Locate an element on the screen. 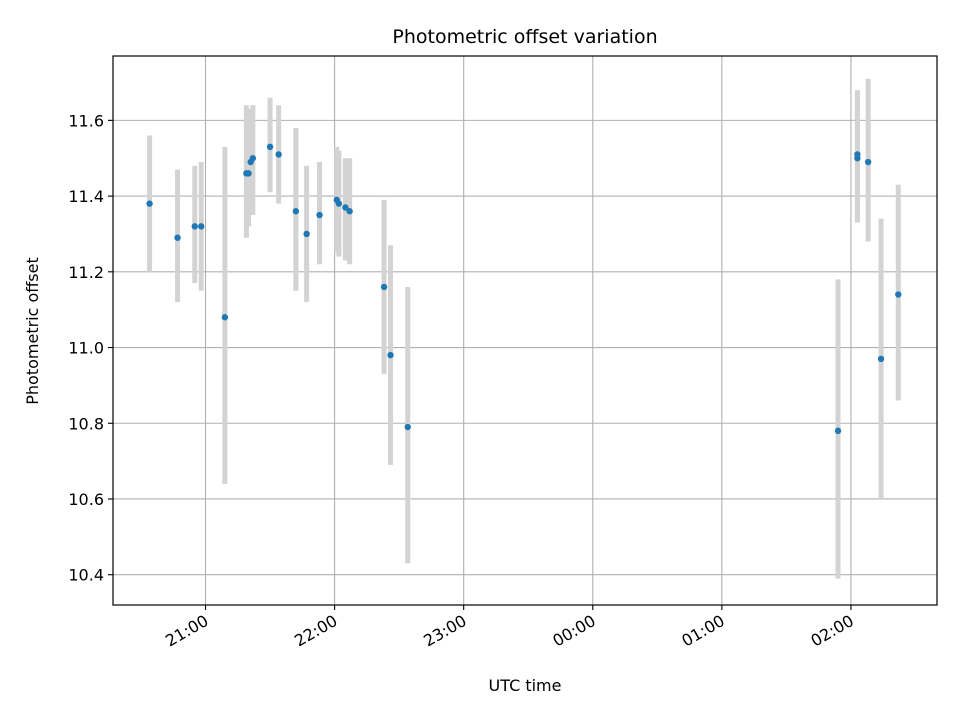  y-tick-label: 10.8 is located at coordinates (86, 423).